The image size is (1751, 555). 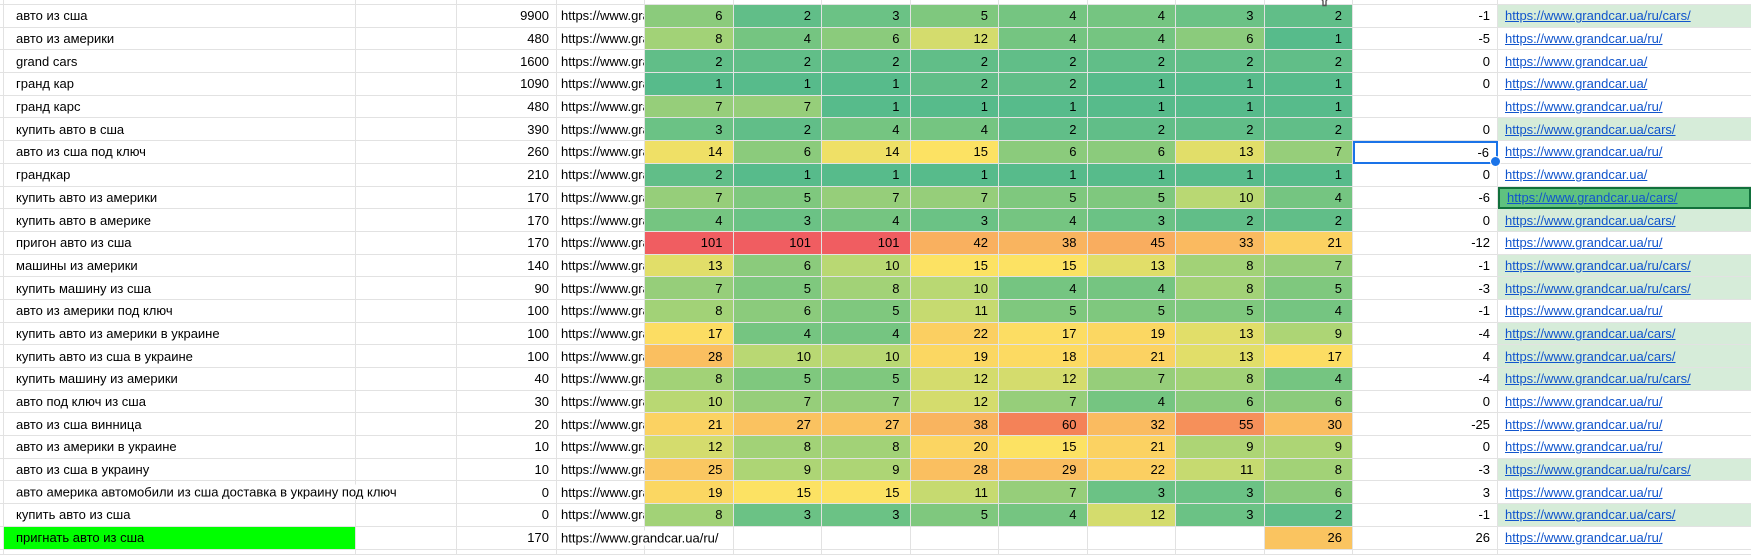 What do you see at coordinates (180, 198) in the screenshot?
I see `keyword-cell: купить авто из америки` at bounding box center [180, 198].